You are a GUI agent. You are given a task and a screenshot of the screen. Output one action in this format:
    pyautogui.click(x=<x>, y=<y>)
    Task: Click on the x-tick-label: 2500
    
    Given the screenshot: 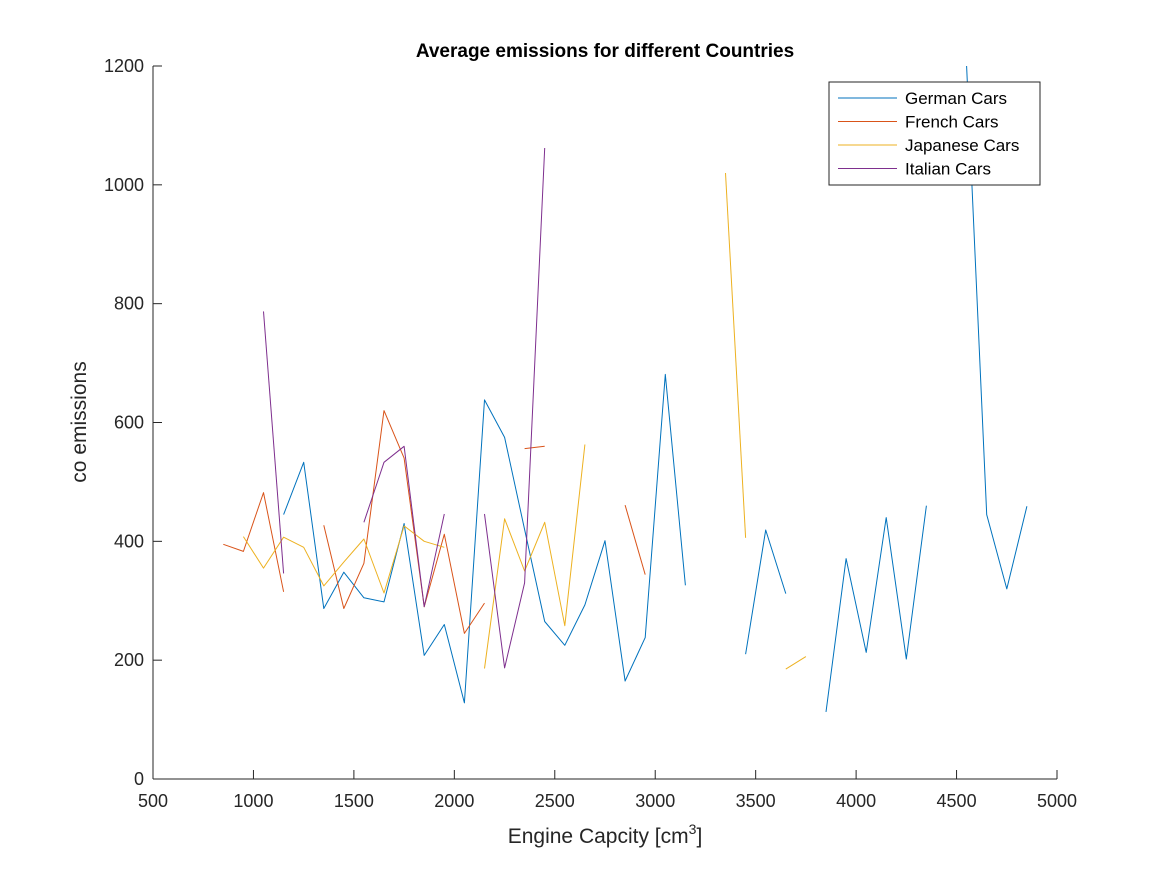 What is the action you would take?
    pyautogui.click(x=555, y=801)
    